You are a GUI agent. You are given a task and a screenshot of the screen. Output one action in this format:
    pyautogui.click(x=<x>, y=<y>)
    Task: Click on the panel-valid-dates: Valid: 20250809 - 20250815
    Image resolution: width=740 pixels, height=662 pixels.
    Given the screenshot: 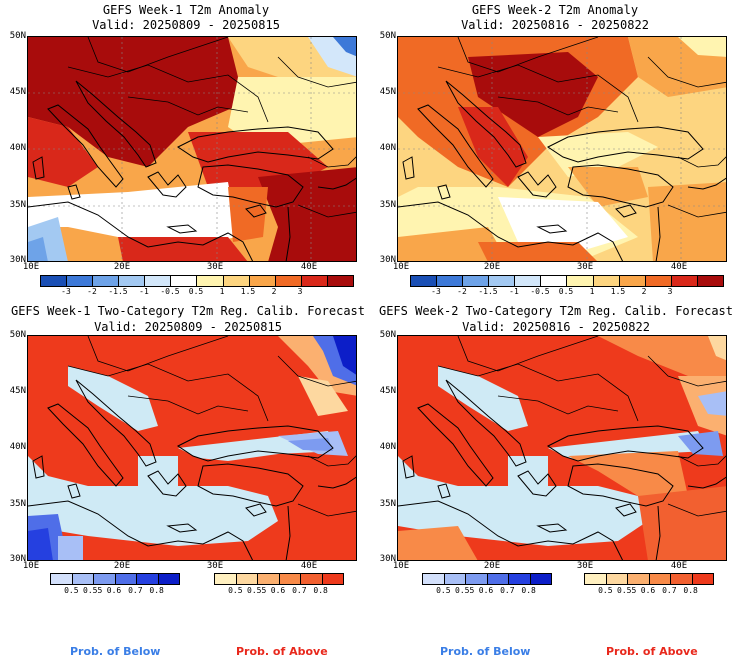 What is the action you would take?
    pyautogui.click(x=186, y=25)
    